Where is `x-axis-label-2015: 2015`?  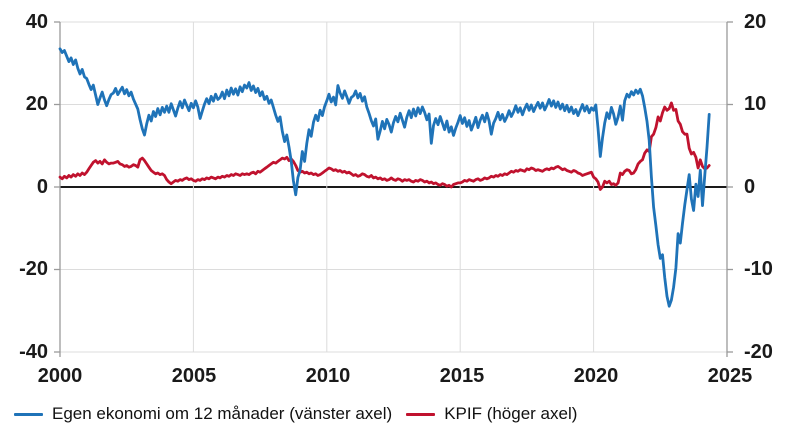 x-axis-label-2015: 2015 is located at coordinates (462, 376).